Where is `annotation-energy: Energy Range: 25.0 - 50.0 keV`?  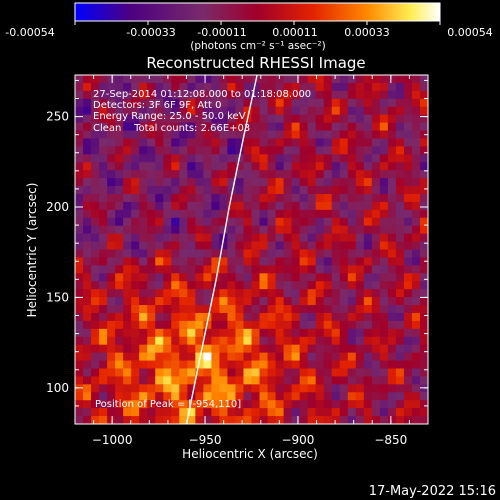
annotation-energy: Energy Range: 25.0 - 50.0 keV is located at coordinates (169, 116).